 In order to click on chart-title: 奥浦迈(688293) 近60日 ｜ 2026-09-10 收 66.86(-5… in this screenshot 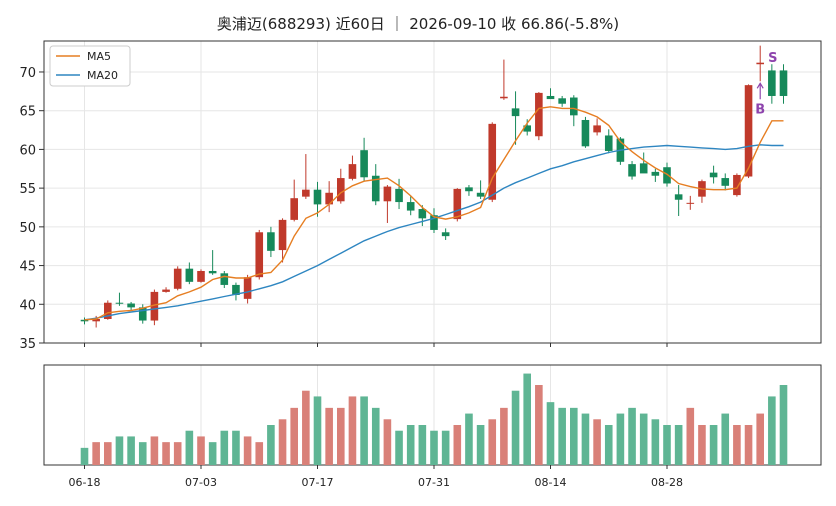, I will do `click(418, 24)`.